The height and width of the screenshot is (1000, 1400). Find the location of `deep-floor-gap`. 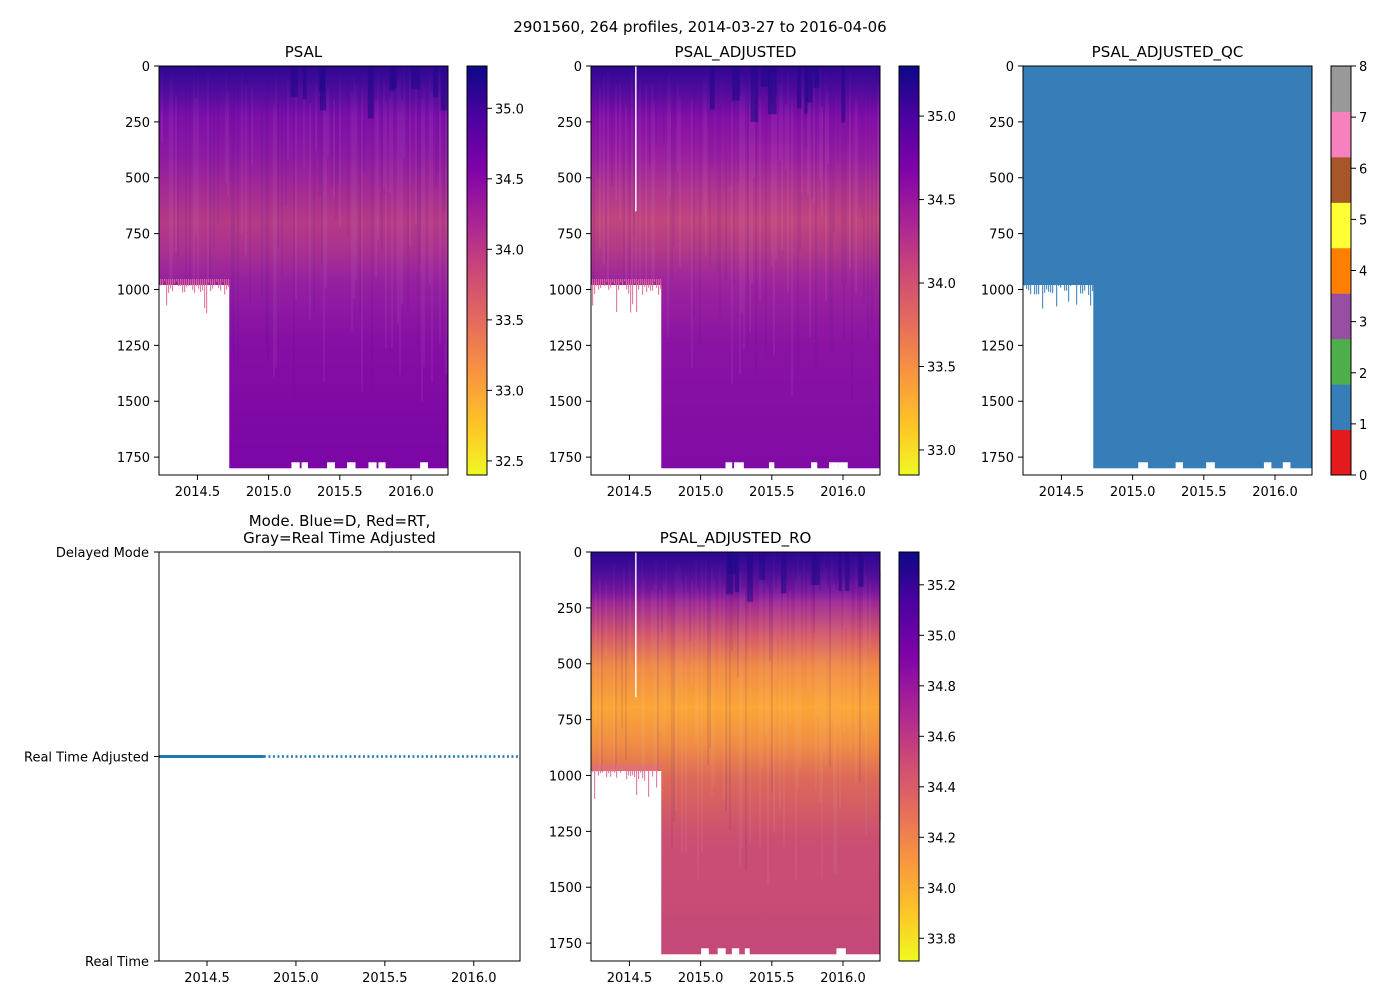

deep-floor-gap is located at coordinates (770, 957).